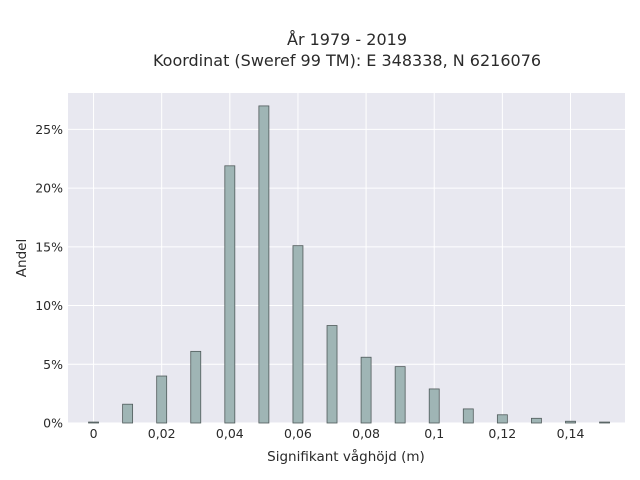  Describe the element at coordinates (49, 305) in the screenshot. I see `y-tick-label: 10%` at that location.